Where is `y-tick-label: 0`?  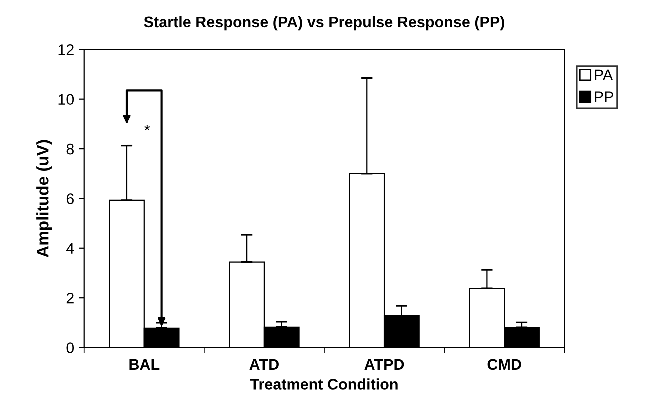 y-tick-label: 0 is located at coordinates (70, 348).